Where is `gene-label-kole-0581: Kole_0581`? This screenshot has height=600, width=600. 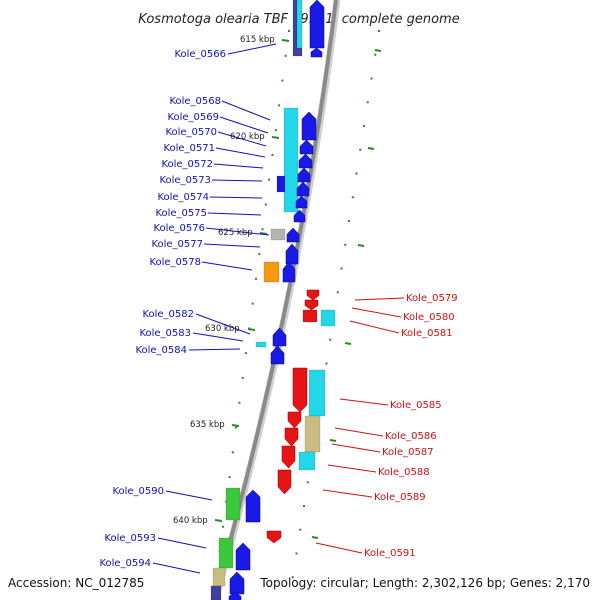
gene-label-kole-0581: Kole_0581 is located at coordinates (427, 333).